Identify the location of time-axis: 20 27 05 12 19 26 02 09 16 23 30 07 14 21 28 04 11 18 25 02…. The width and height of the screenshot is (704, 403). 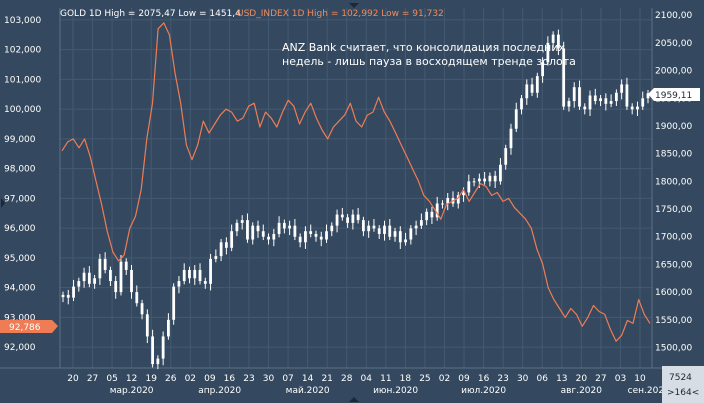
(365, 385).